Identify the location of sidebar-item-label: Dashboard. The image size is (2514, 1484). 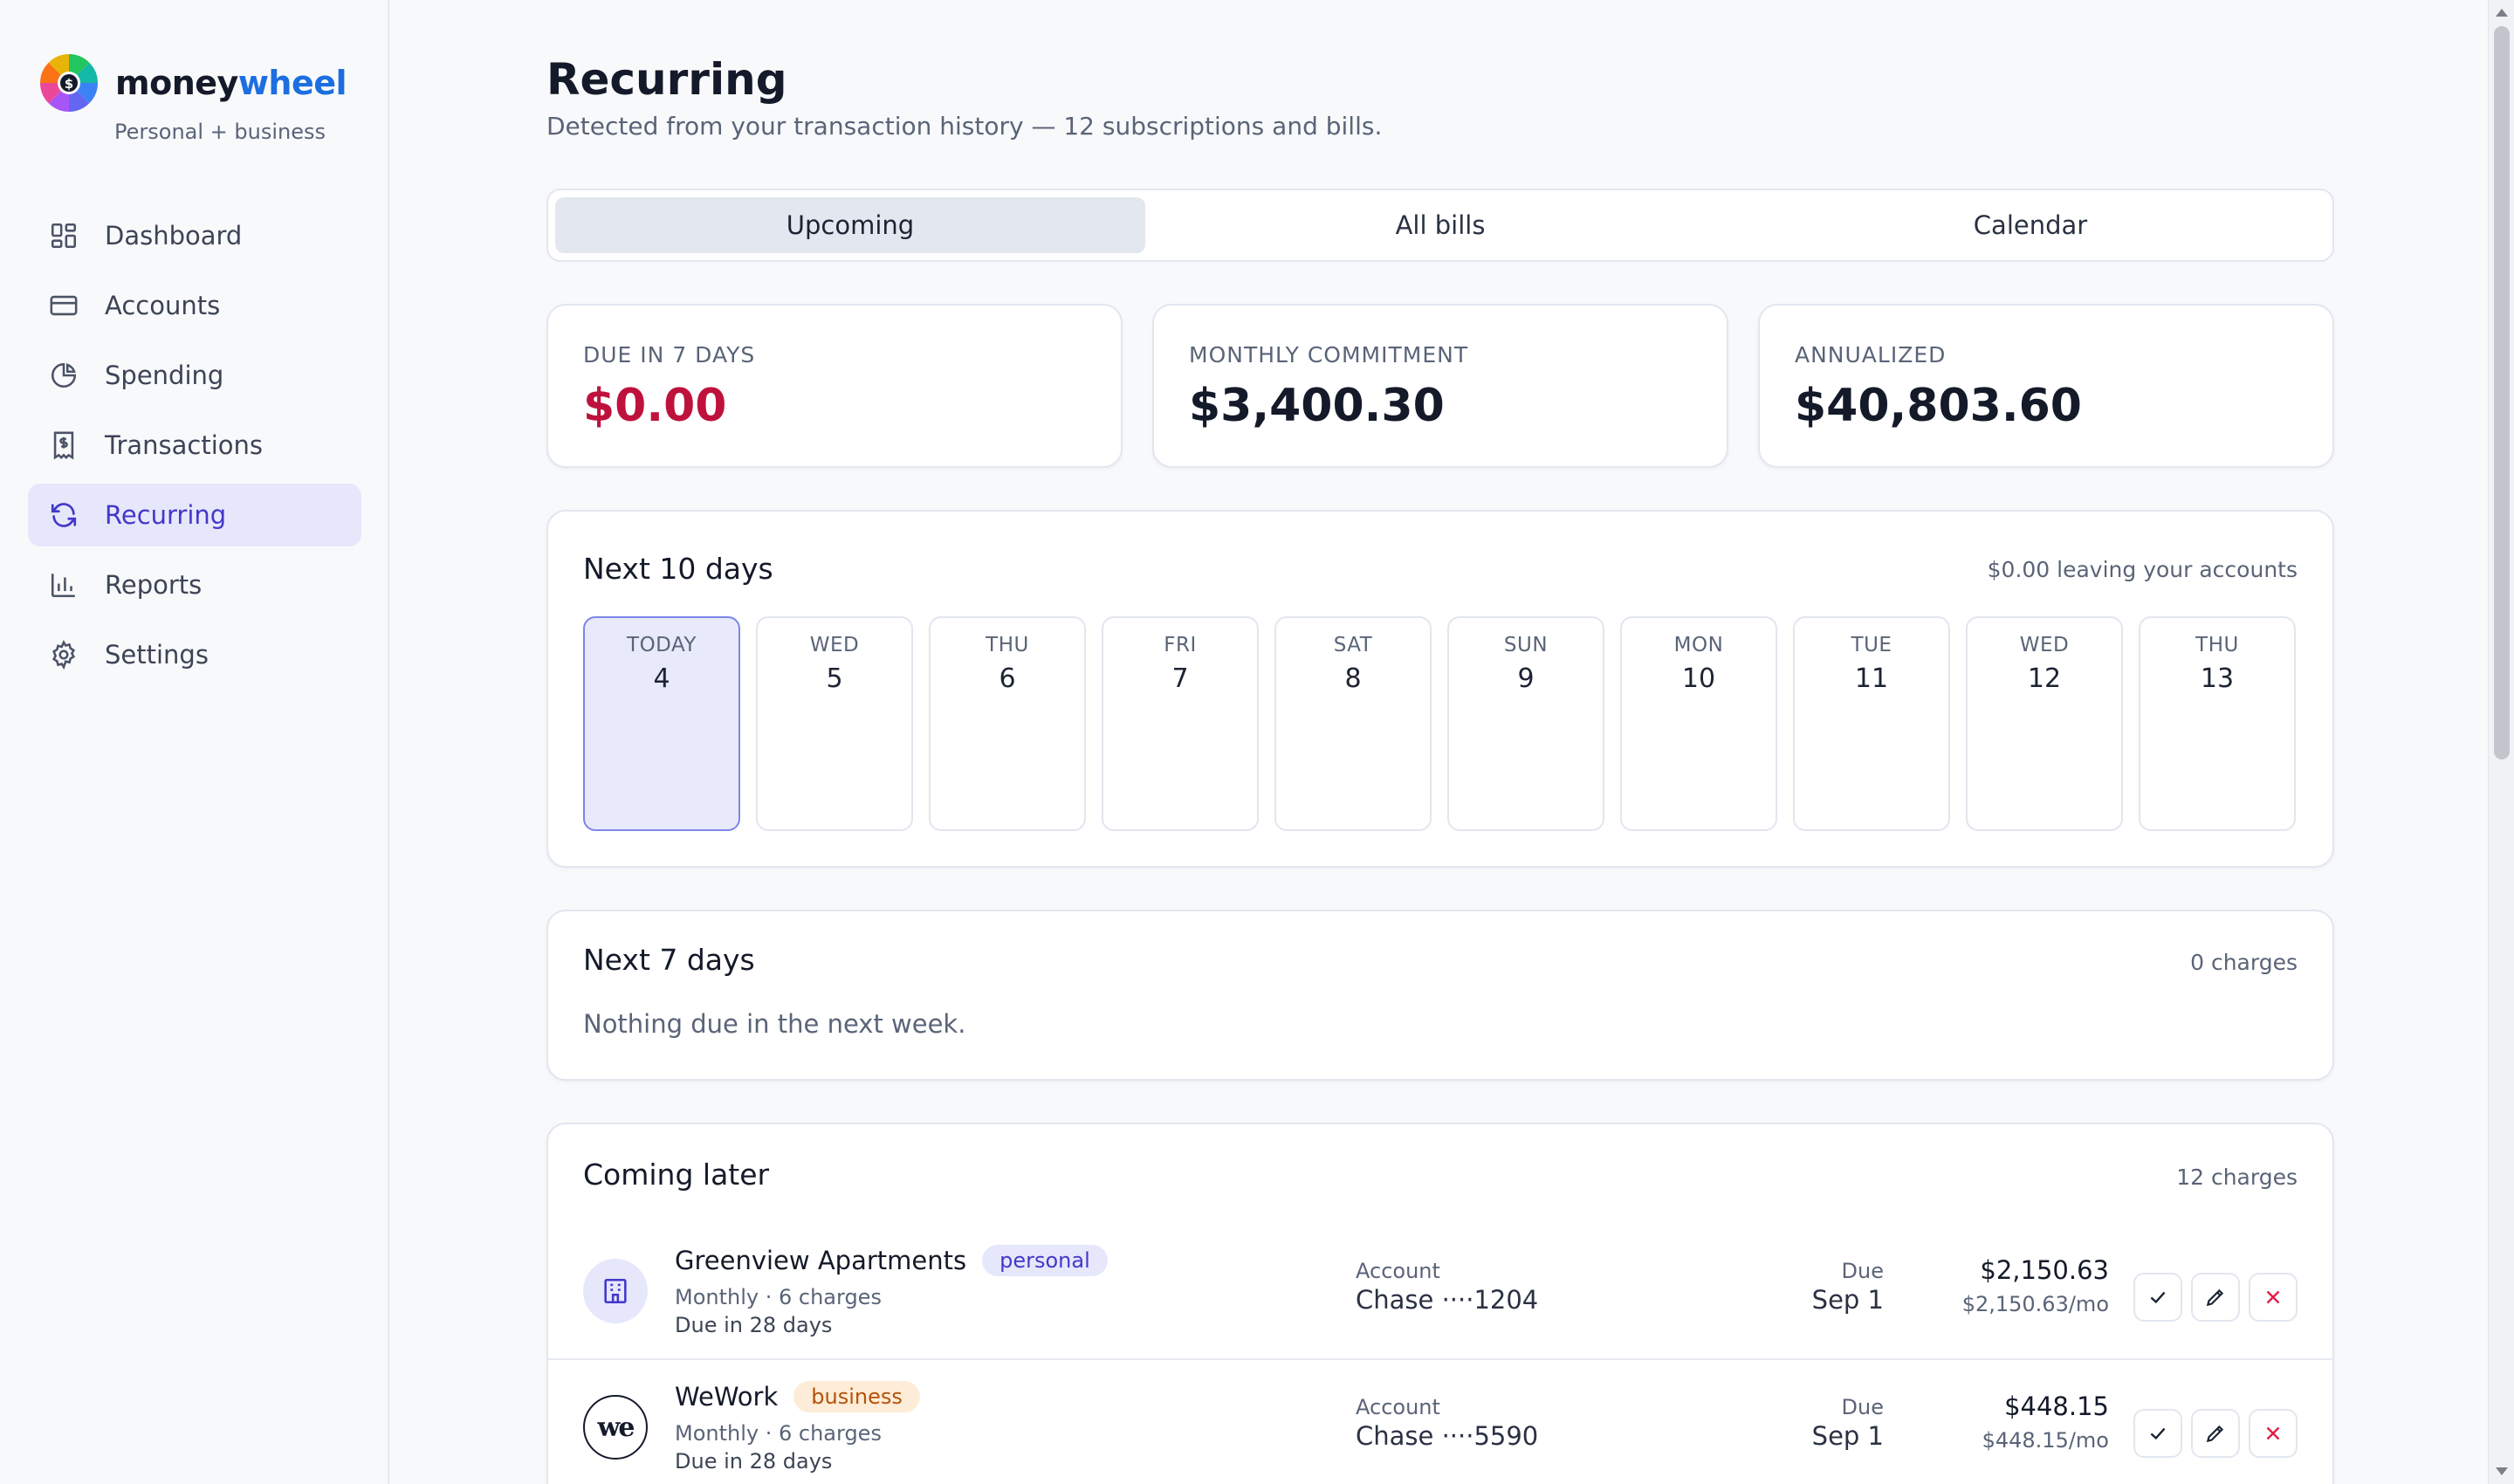
(174, 236).